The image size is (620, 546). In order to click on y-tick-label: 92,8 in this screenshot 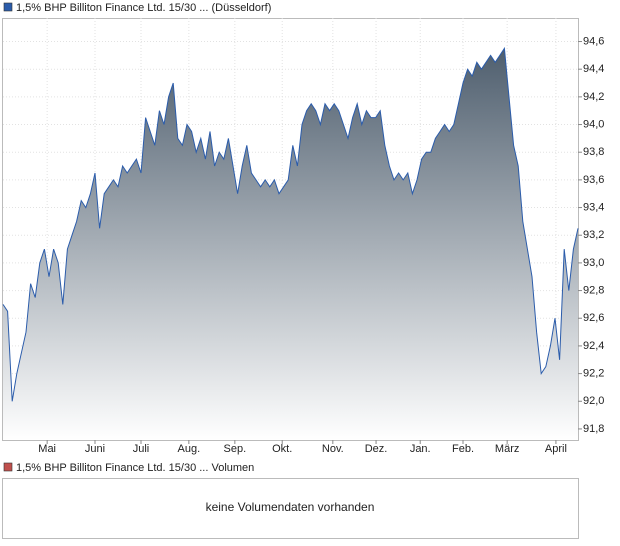, I will do `click(593, 290)`.